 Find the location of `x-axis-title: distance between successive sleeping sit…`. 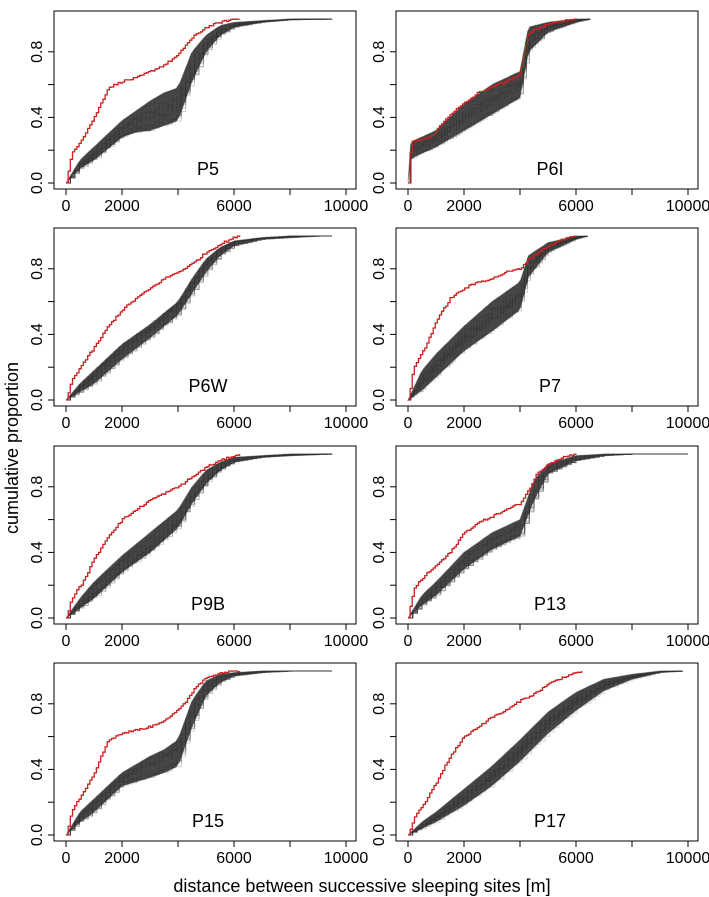

x-axis-title: distance between successive sleeping sit… is located at coordinates (361, 886).